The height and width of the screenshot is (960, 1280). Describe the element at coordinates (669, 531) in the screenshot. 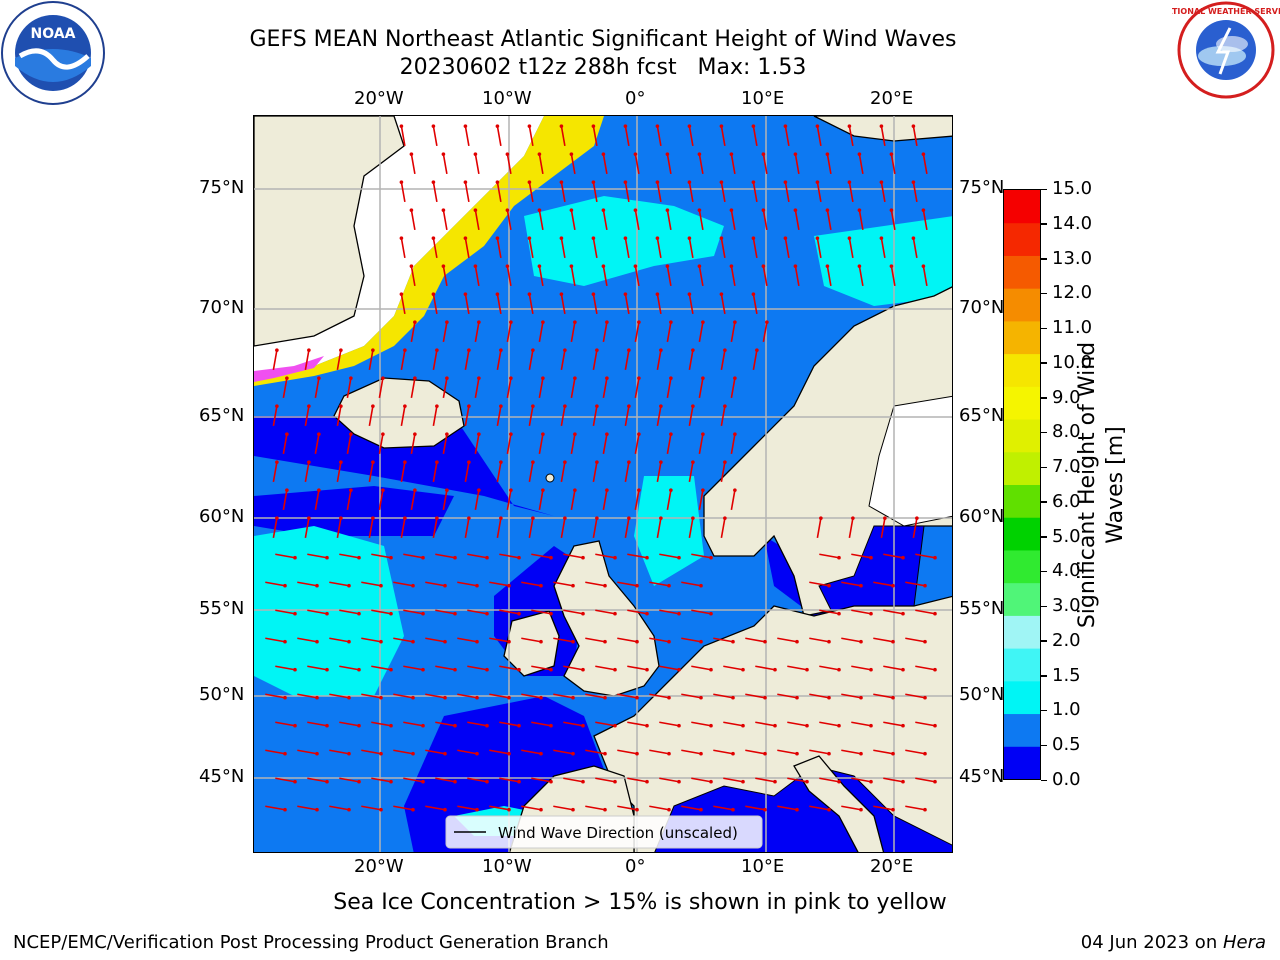

I see `sea-mid-zone` at that location.